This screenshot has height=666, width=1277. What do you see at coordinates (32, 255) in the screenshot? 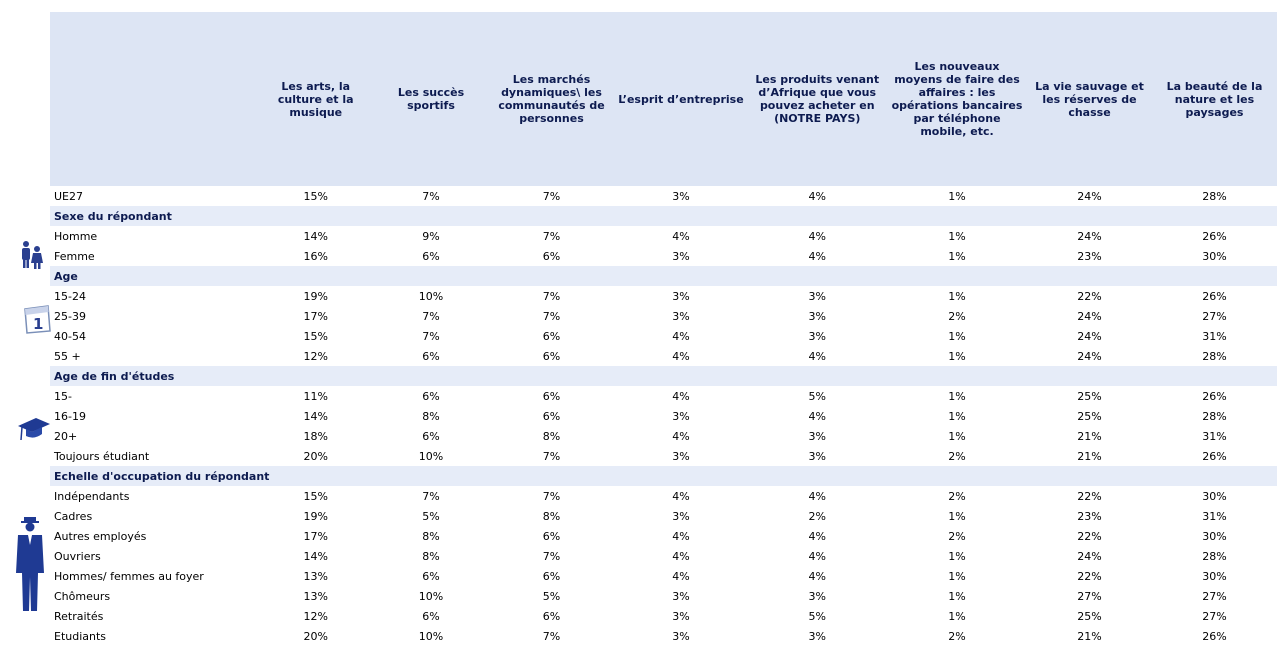
I see `gender-icon` at bounding box center [32, 255].